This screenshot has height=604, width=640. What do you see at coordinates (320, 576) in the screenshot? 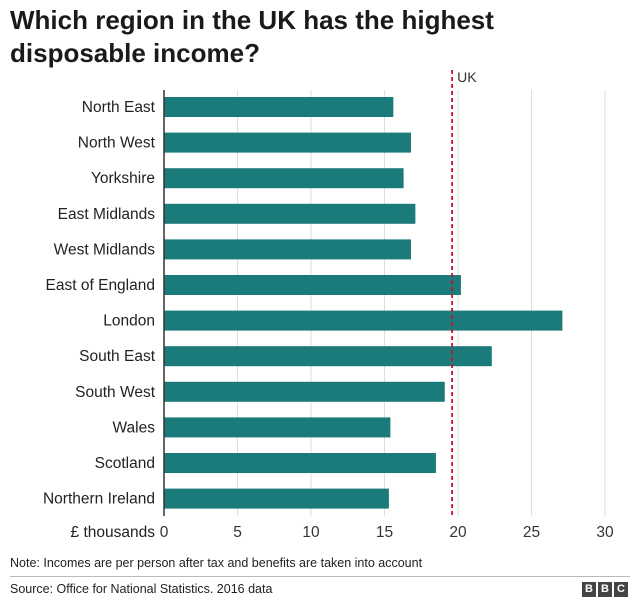
I see `footer-divider` at bounding box center [320, 576].